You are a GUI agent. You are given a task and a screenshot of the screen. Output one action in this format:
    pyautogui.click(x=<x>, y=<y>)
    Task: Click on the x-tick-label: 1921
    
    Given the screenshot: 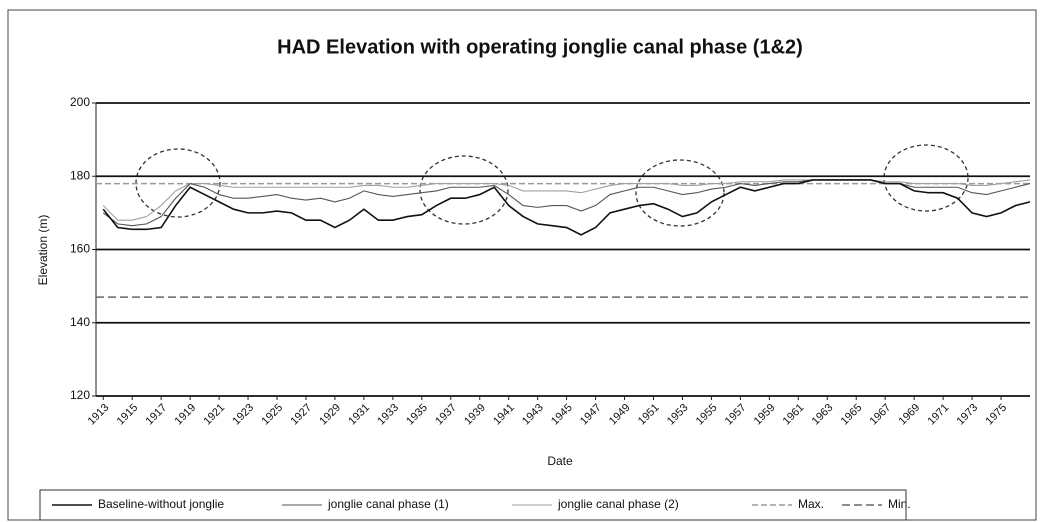 What is the action you would take?
    pyautogui.click(x=214, y=415)
    